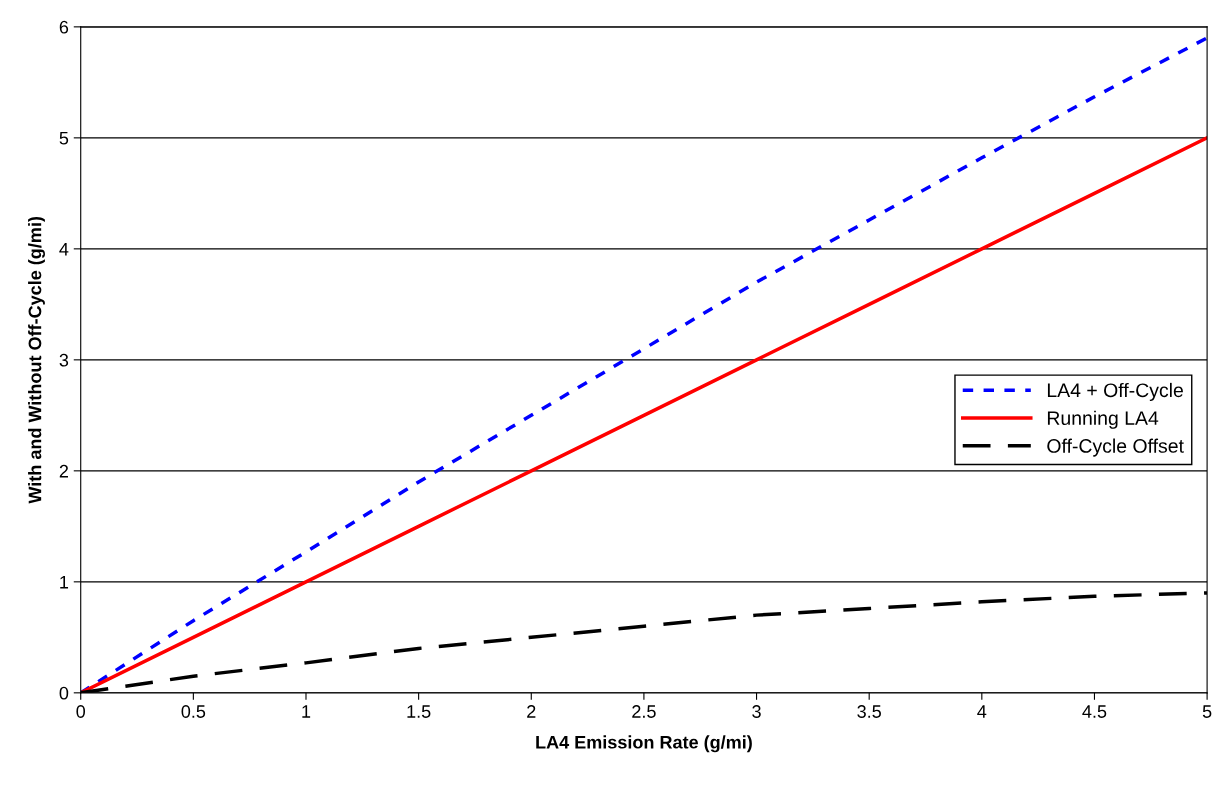  I want to click on y-tick-label: 5, so click(64, 138).